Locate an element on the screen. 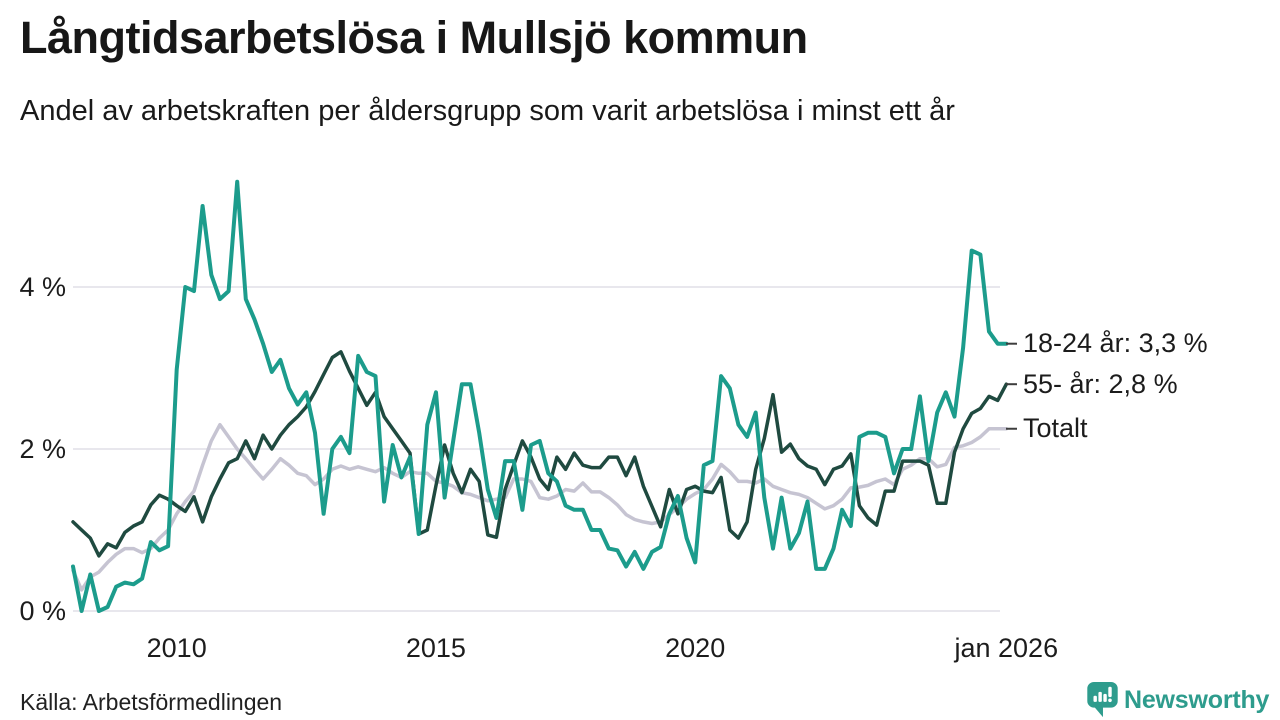 This screenshot has width=1280, height=720. x-axis-tick-label: 2010 is located at coordinates (176, 648).